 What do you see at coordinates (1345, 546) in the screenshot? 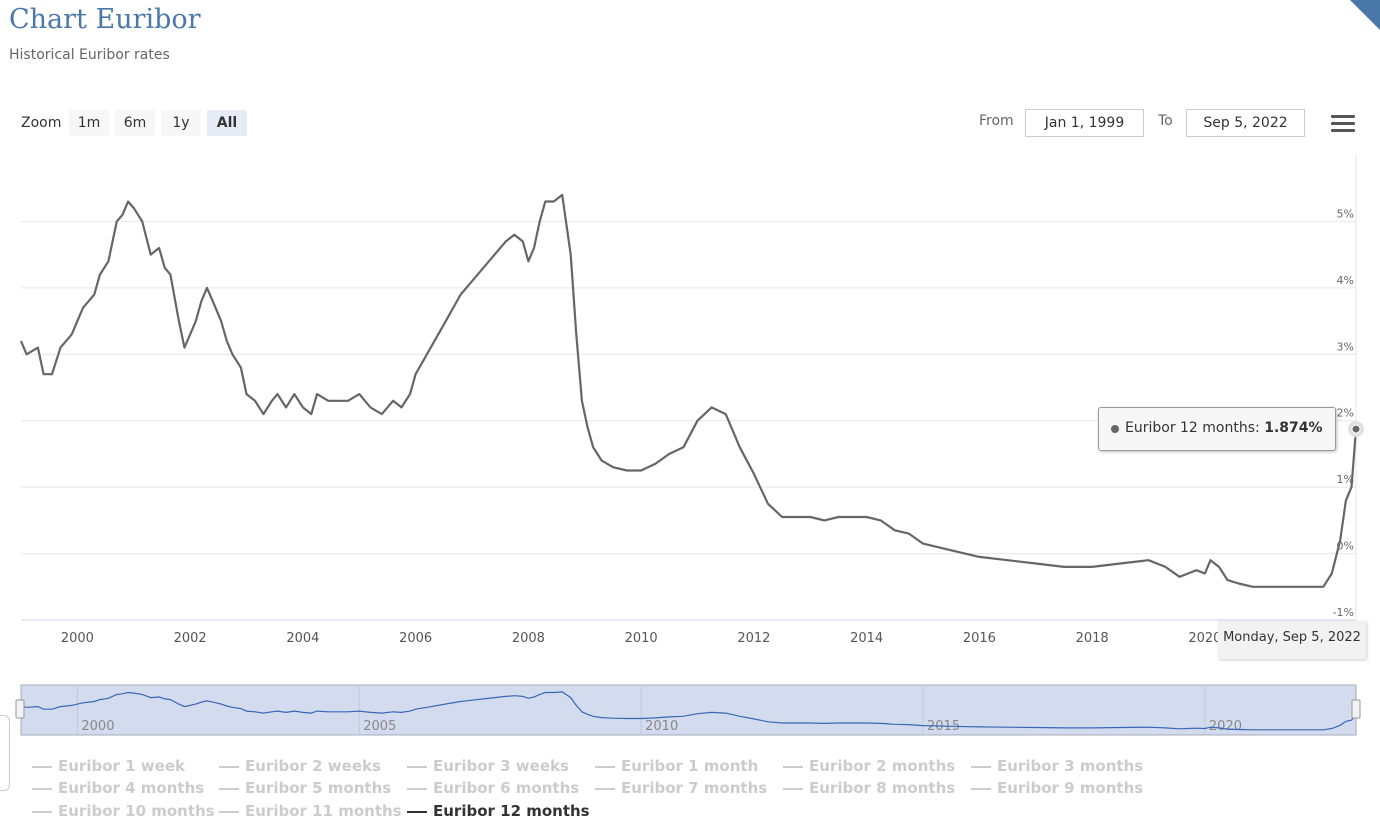
I see `y-tick-label: 0%` at bounding box center [1345, 546].